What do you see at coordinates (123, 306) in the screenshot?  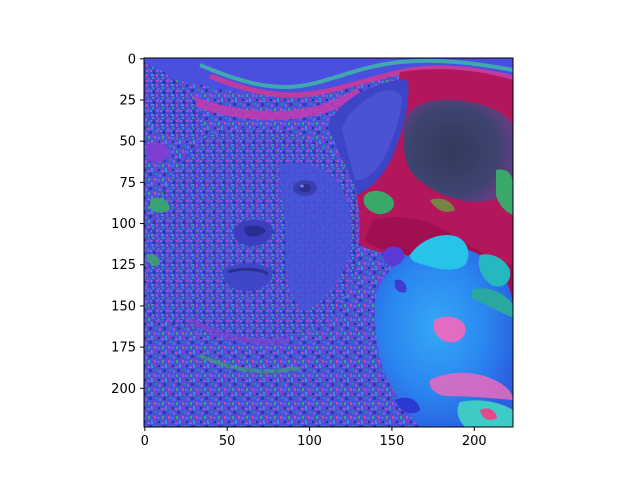 I see `y-tick-label: 150` at bounding box center [123, 306].